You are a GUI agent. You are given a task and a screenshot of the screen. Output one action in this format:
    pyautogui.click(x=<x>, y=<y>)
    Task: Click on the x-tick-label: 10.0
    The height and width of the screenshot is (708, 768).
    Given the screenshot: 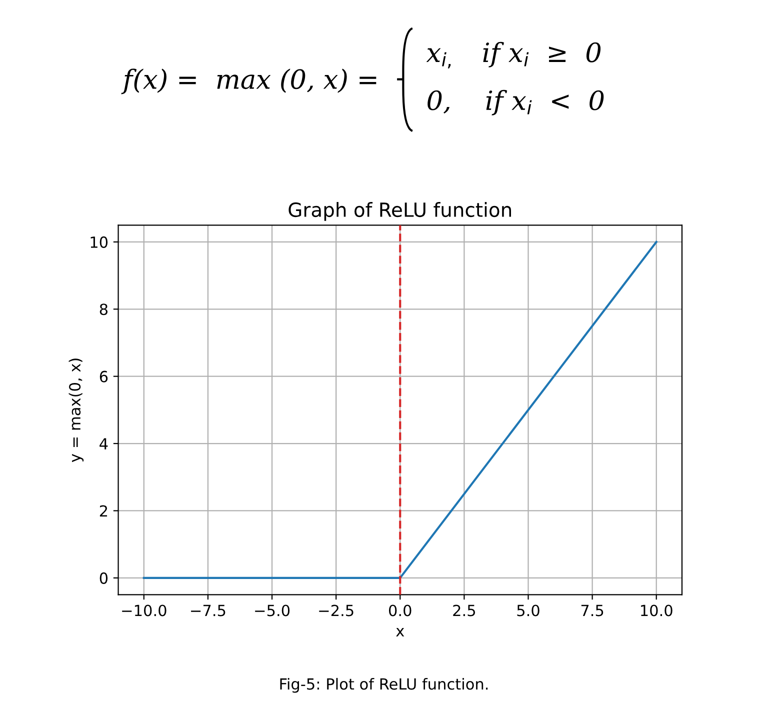 What is the action you would take?
    pyautogui.click(x=656, y=610)
    